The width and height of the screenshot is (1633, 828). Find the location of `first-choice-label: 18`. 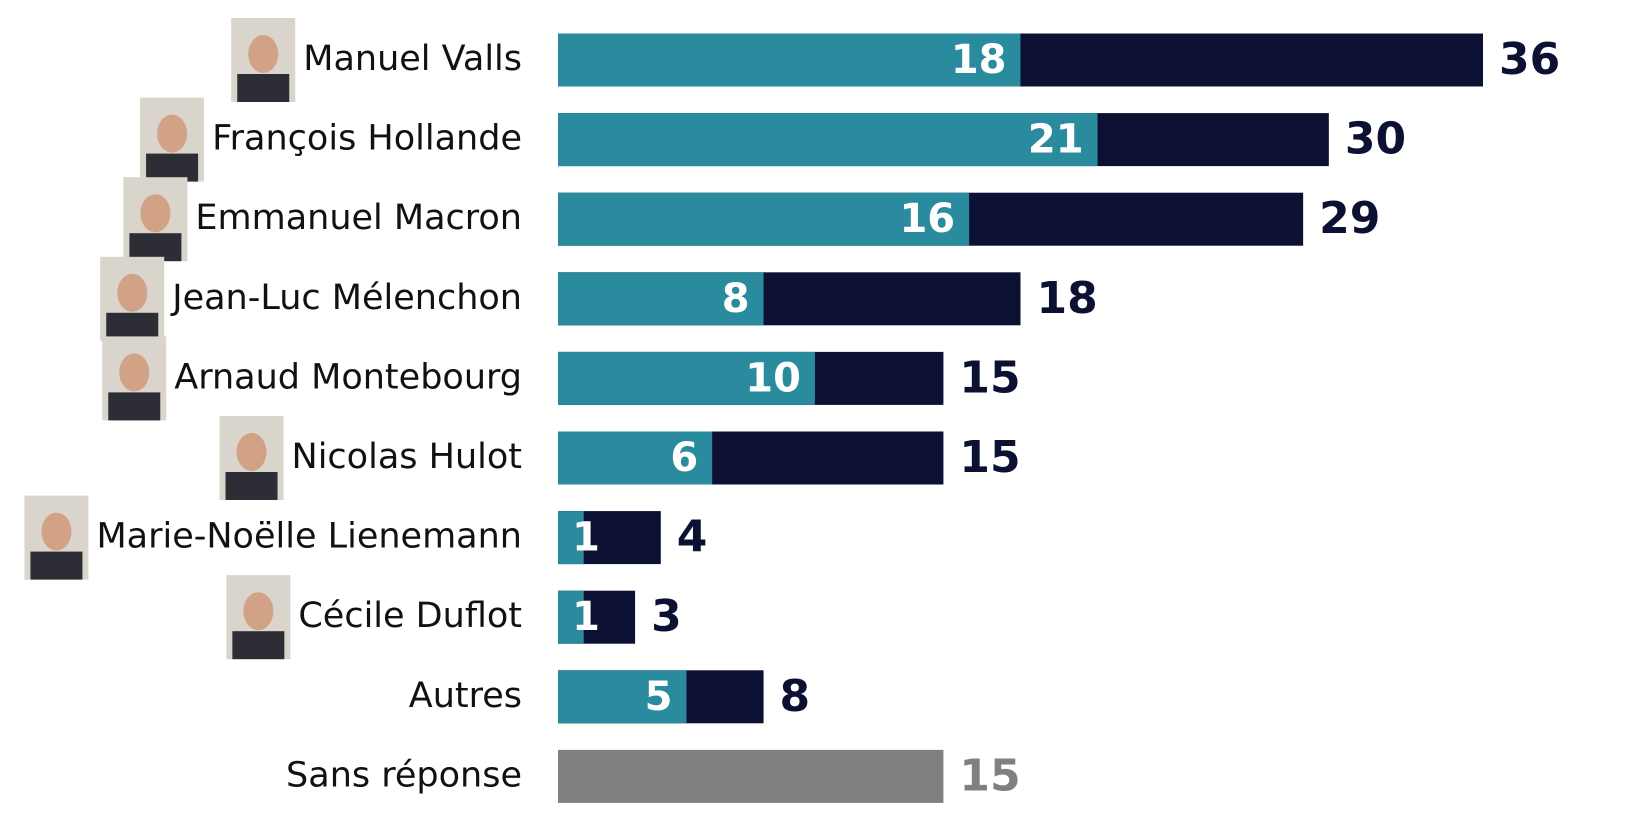

first-choice-label: 18 is located at coordinates (979, 60).